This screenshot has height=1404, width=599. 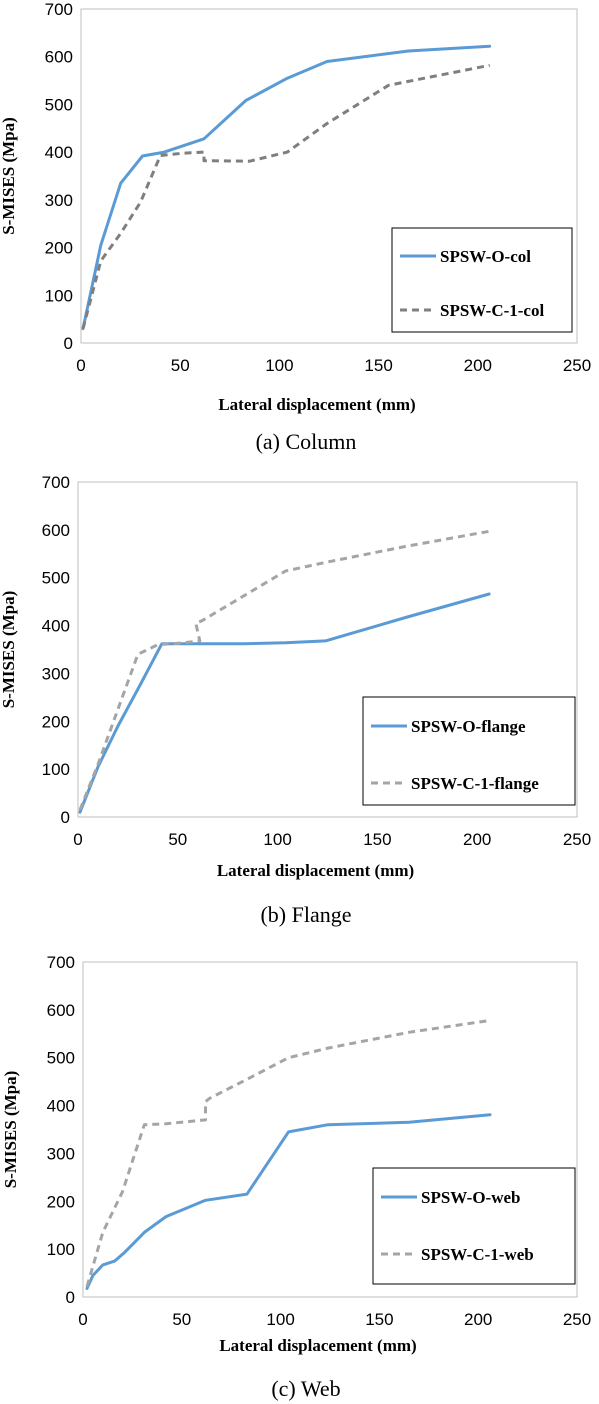 What do you see at coordinates (468, 726) in the screenshot?
I see `legend-label: SPSW-O-flange` at bounding box center [468, 726].